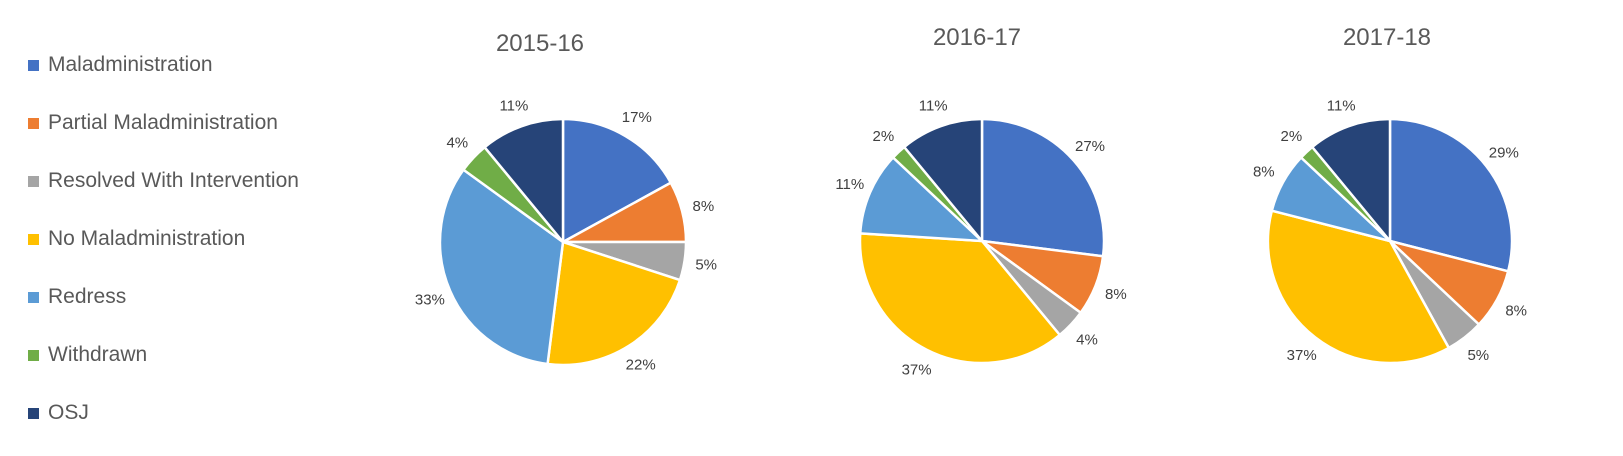 The image size is (1623, 456). I want to click on data-label-no-maladministration: 22%, so click(641, 364).